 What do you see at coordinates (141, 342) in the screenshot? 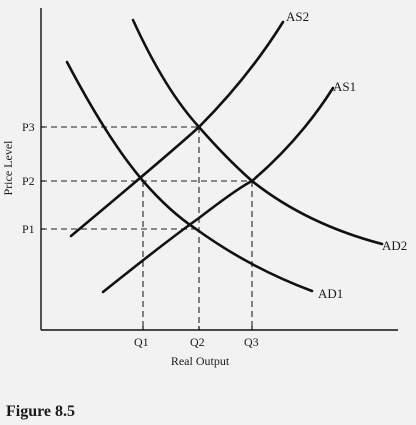
I see `q1-label: Q1` at bounding box center [141, 342].